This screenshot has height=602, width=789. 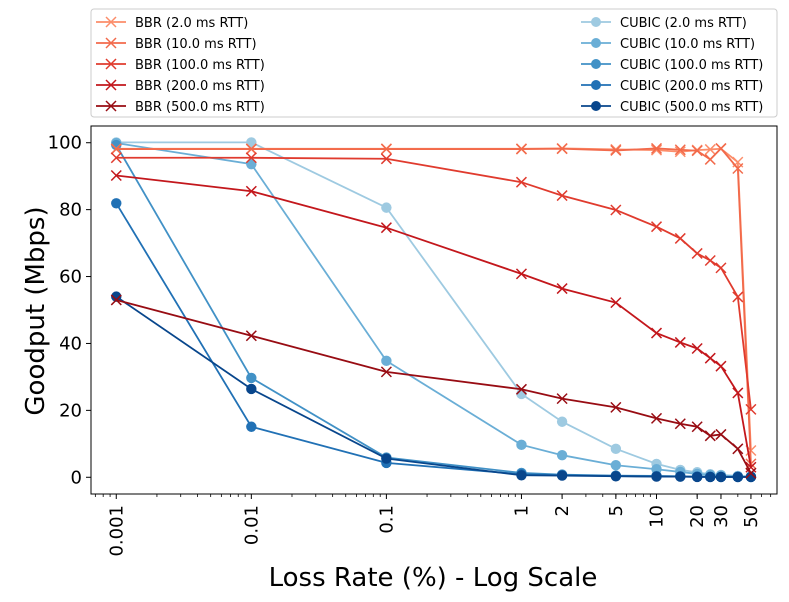 I want to click on legend-label: BBR (100.0 ms RTT), so click(x=200, y=65).